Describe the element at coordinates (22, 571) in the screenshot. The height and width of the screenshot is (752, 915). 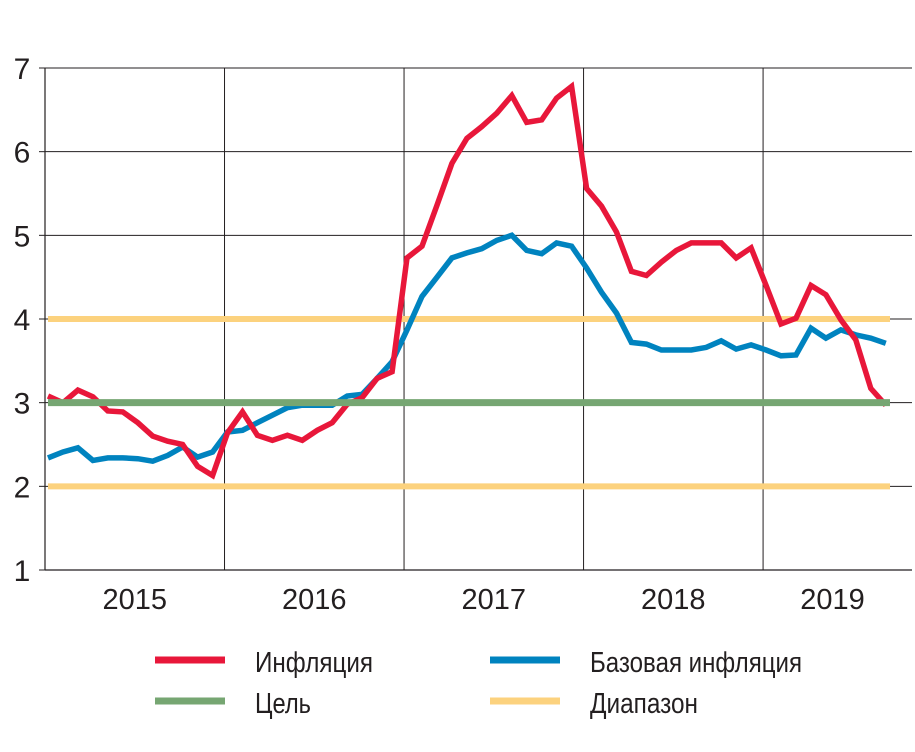
I see `y-tick-label: 1` at that location.